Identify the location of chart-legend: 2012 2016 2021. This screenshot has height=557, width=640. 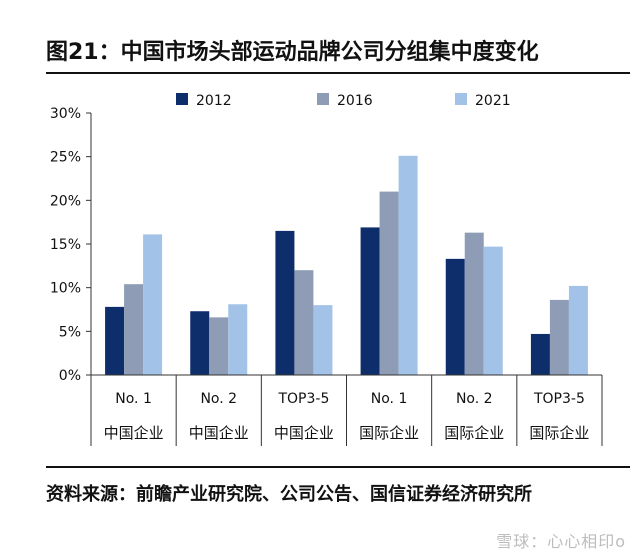
(343, 101).